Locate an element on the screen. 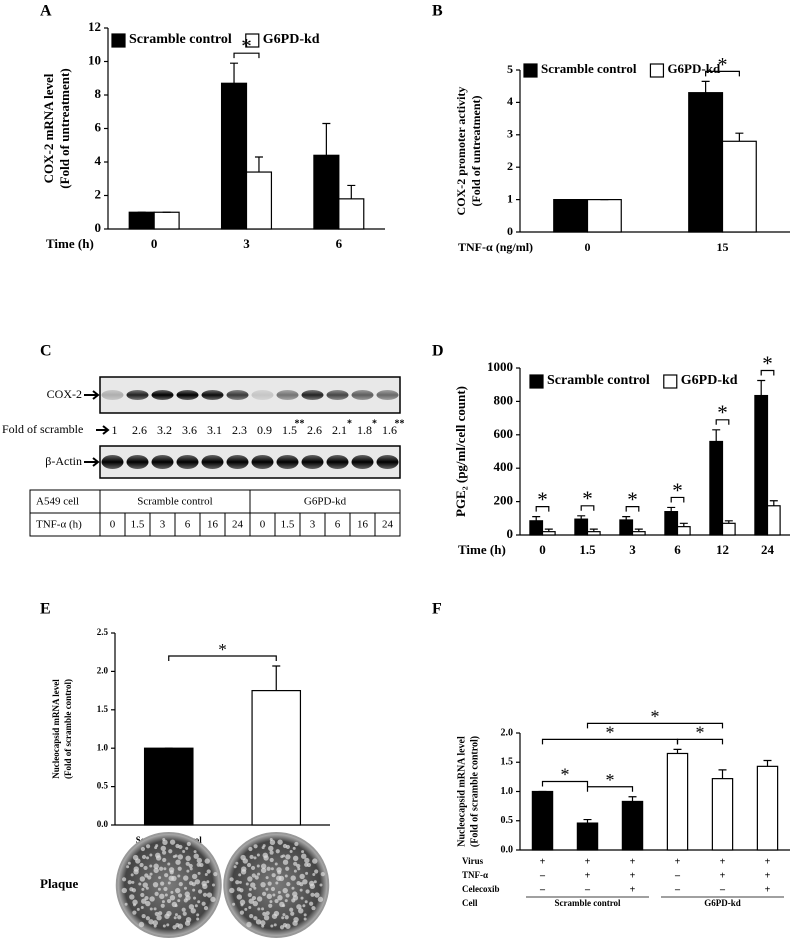 This screenshot has width=800, height=940. y-tick-label: 2.0 is located at coordinates (507, 732).